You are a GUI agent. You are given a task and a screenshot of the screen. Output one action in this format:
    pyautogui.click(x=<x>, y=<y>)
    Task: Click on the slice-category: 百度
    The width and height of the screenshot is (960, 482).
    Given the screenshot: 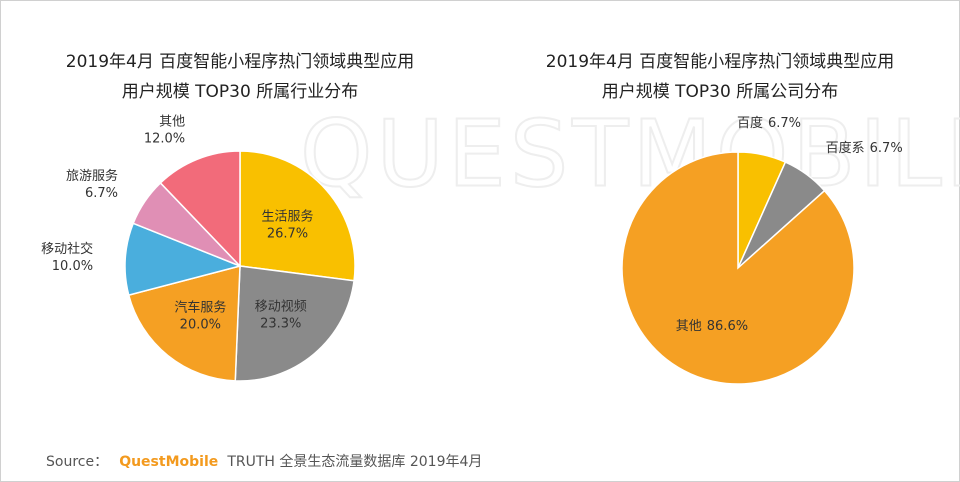 What is the action you would take?
    pyautogui.click(x=750, y=122)
    